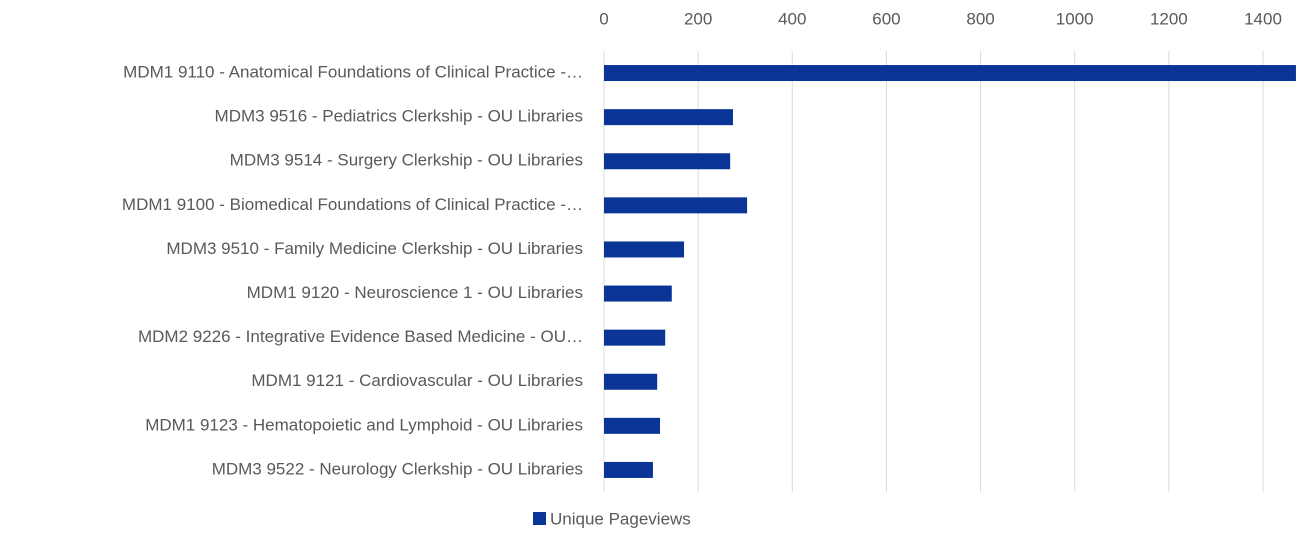 The height and width of the screenshot is (557, 1299). I want to click on x-tick-label: 600, so click(886, 18).